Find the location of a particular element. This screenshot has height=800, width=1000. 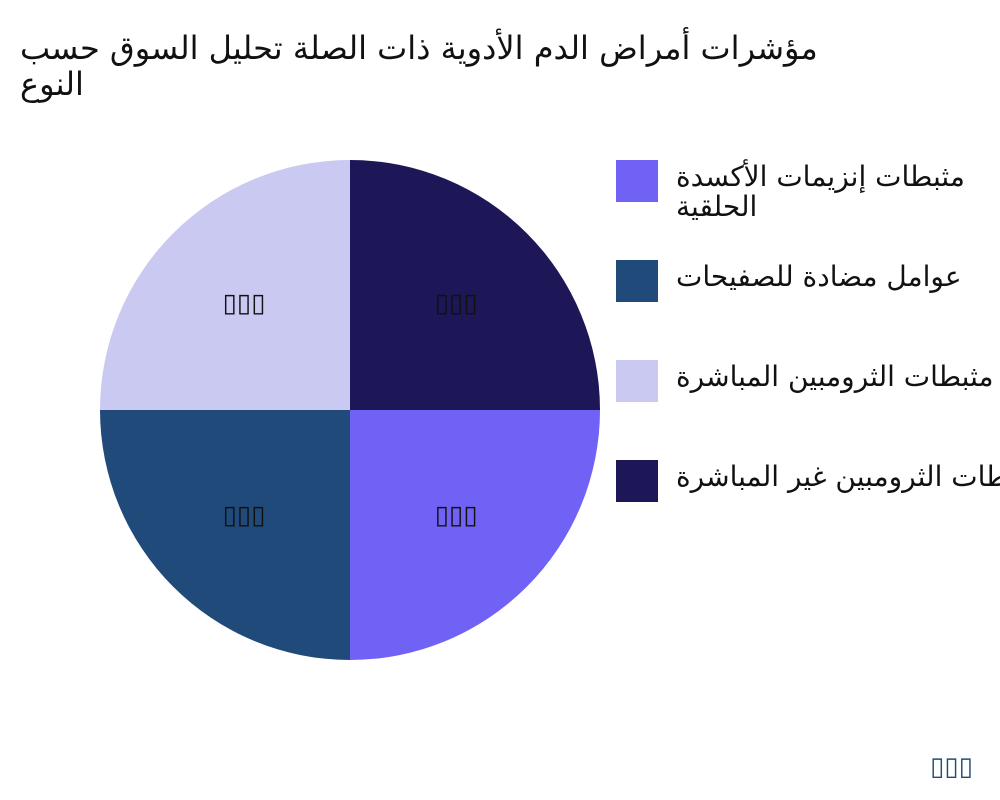

legend-label-antiplatelet-agents: عوامل مضادة للصفيحات is located at coordinates (819, 276).